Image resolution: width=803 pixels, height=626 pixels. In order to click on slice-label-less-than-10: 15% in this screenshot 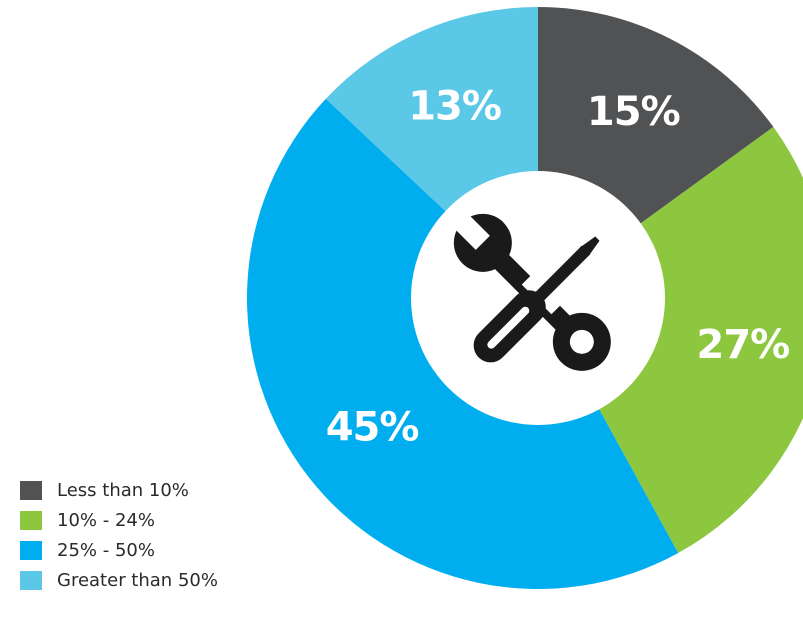, I will do `click(633, 112)`.